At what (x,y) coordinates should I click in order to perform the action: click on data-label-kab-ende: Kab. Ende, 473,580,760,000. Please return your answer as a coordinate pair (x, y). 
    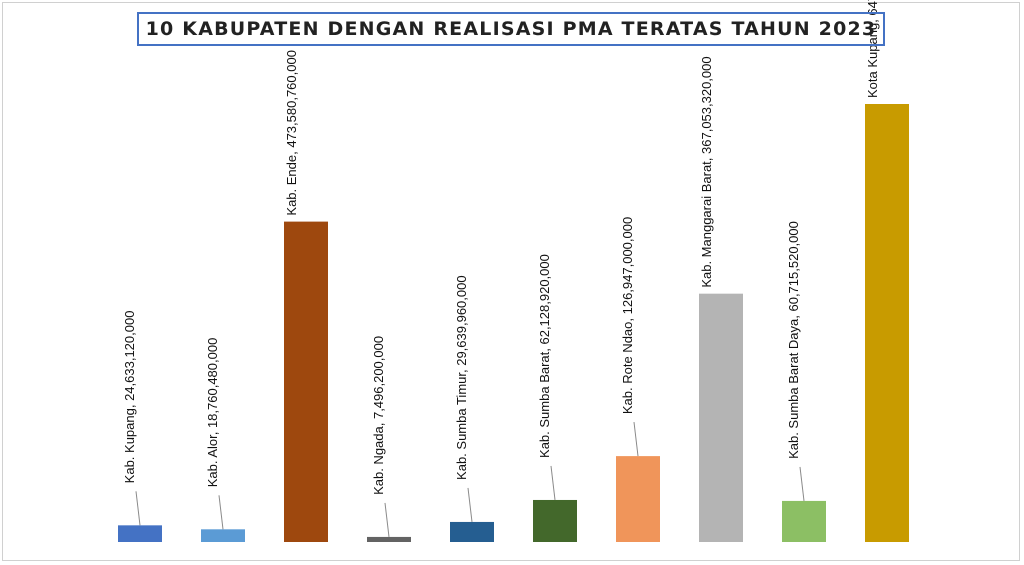
    Looking at the image, I should click on (291, 133).